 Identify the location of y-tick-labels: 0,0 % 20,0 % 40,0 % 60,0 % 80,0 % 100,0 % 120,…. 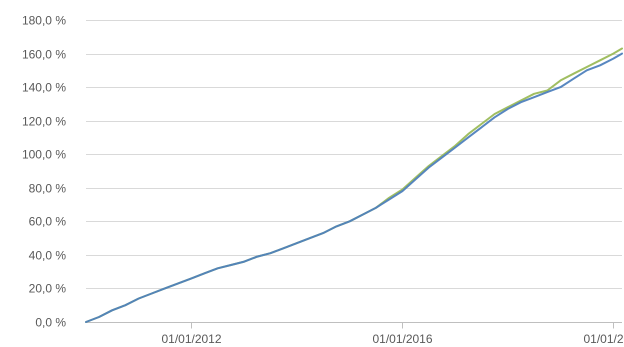
(44, 172).